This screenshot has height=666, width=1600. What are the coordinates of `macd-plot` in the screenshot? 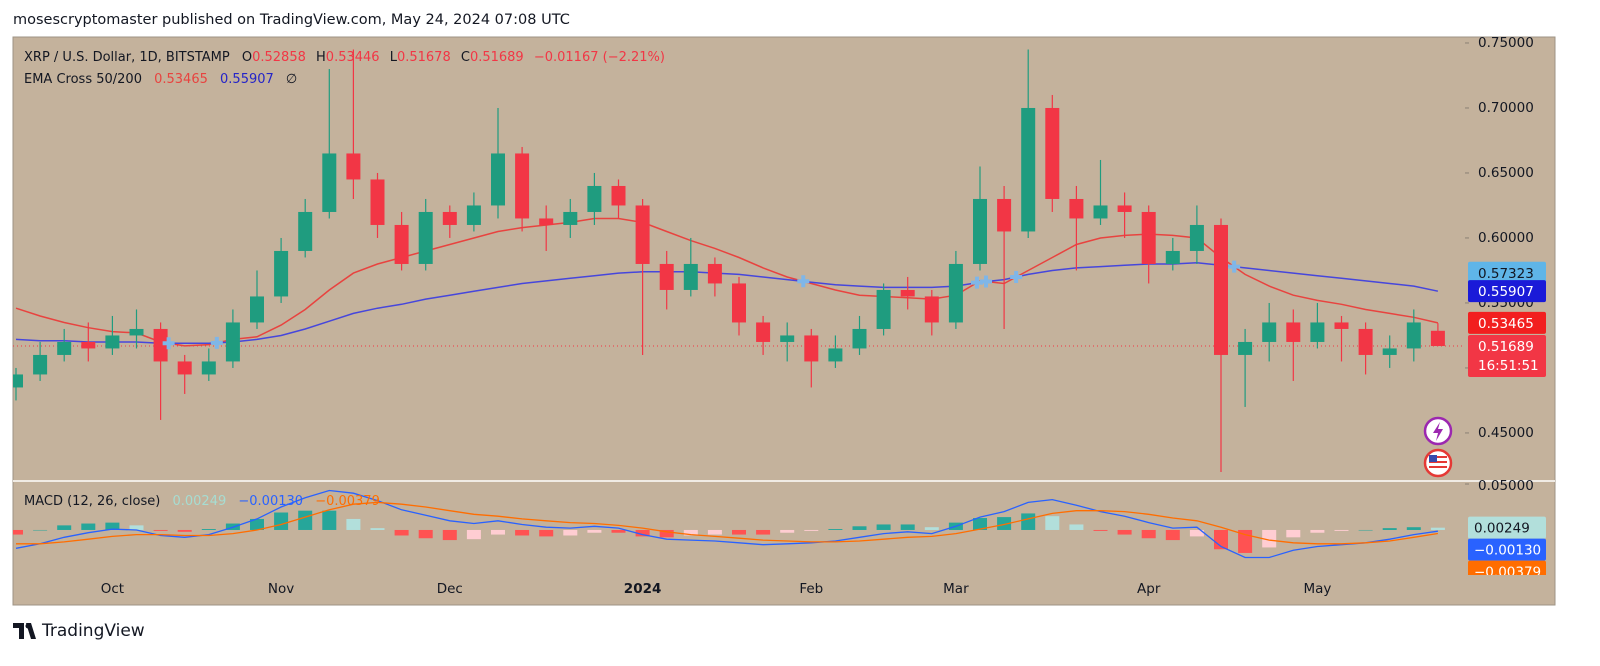 It's located at (729, 524).